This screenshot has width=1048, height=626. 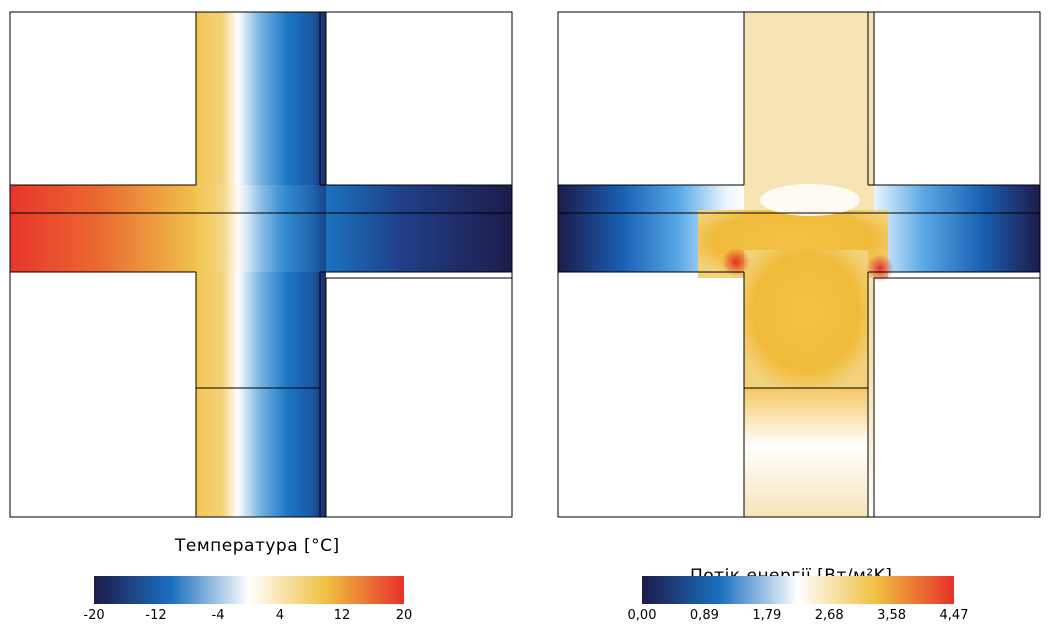 I want to click on colorbar-tick-label: -4, so click(x=218, y=615).